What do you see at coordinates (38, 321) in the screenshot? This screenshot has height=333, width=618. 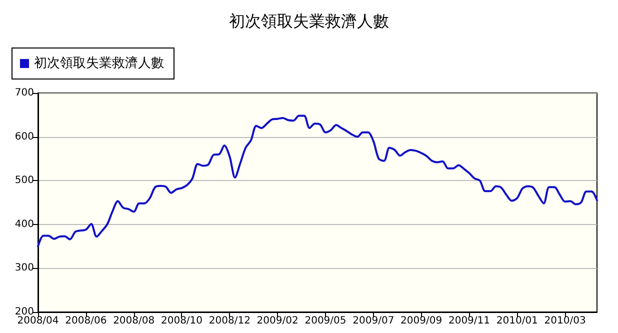 I see `x-tick-label: 2008/04` at bounding box center [38, 321].